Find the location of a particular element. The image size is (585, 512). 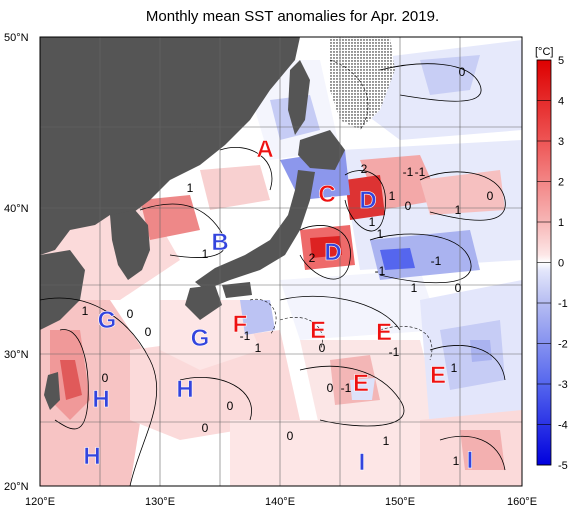

region-label-e1: E is located at coordinates (318, 330).